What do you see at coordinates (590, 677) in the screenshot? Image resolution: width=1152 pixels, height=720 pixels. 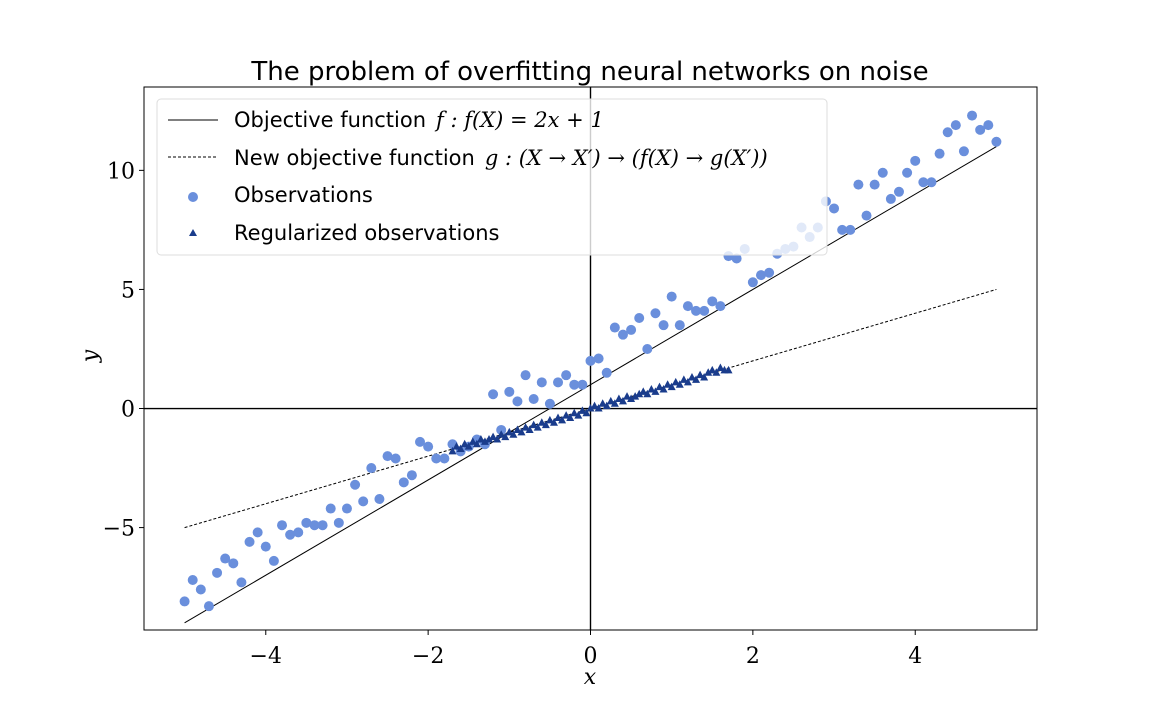 I see `x-axis-label: x` at bounding box center [590, 677].